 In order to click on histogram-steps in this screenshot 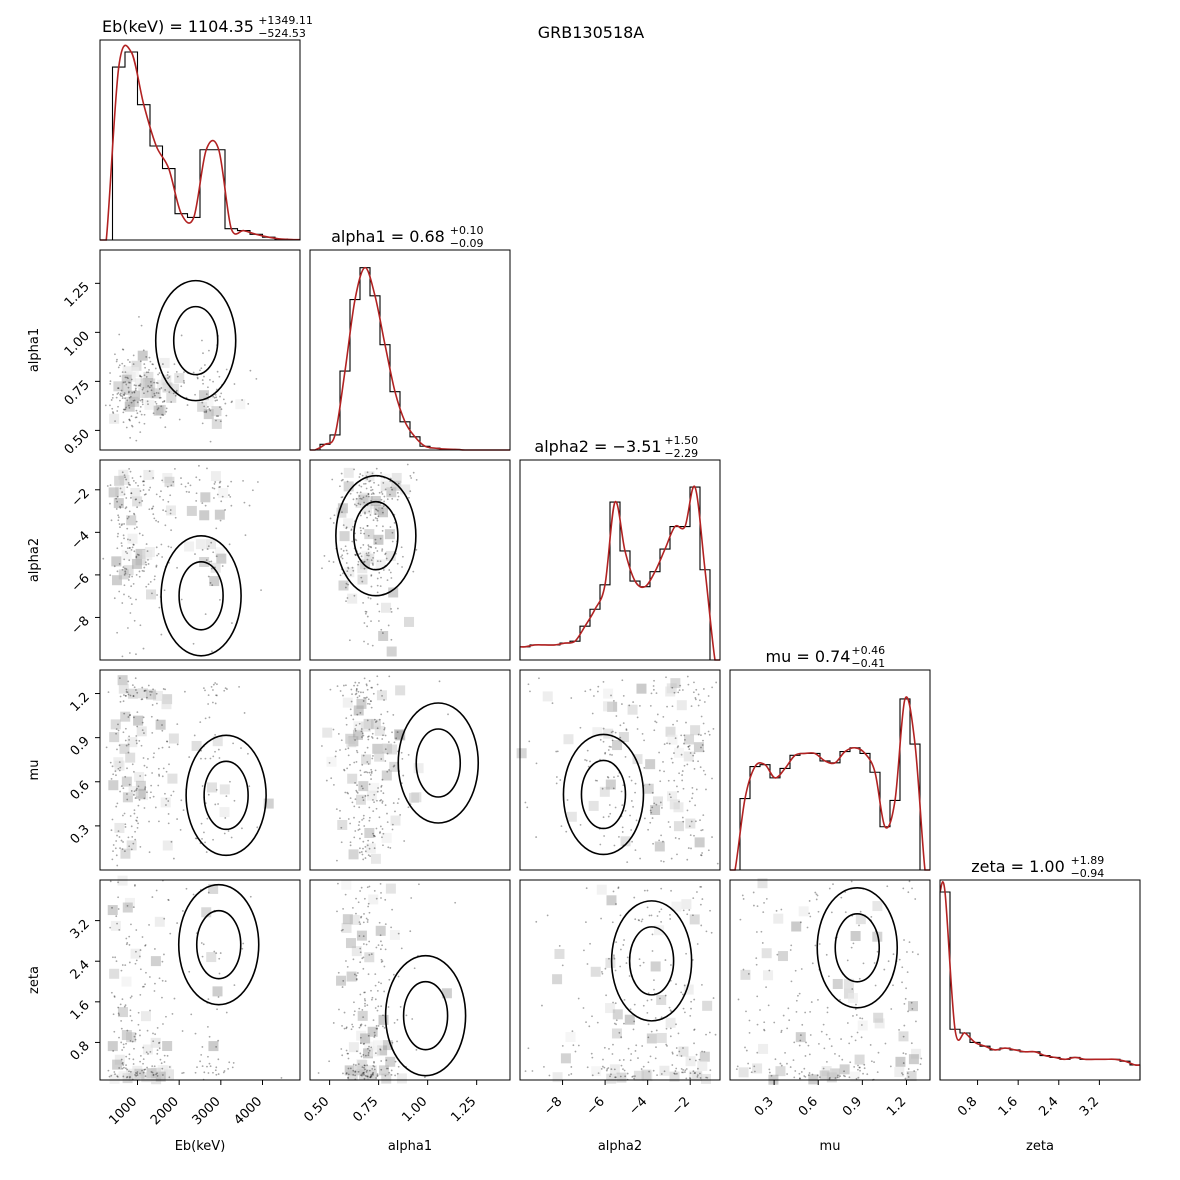, I will do `click(200, 146)`.